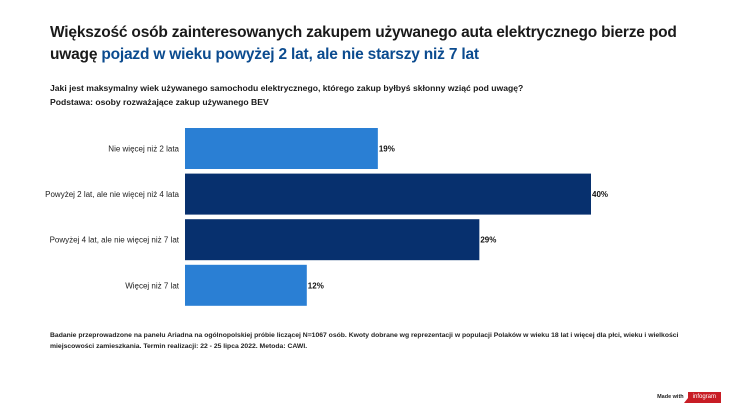  I want to click on category-label-4: Więcej niż 7 lat, so click(152, 285).